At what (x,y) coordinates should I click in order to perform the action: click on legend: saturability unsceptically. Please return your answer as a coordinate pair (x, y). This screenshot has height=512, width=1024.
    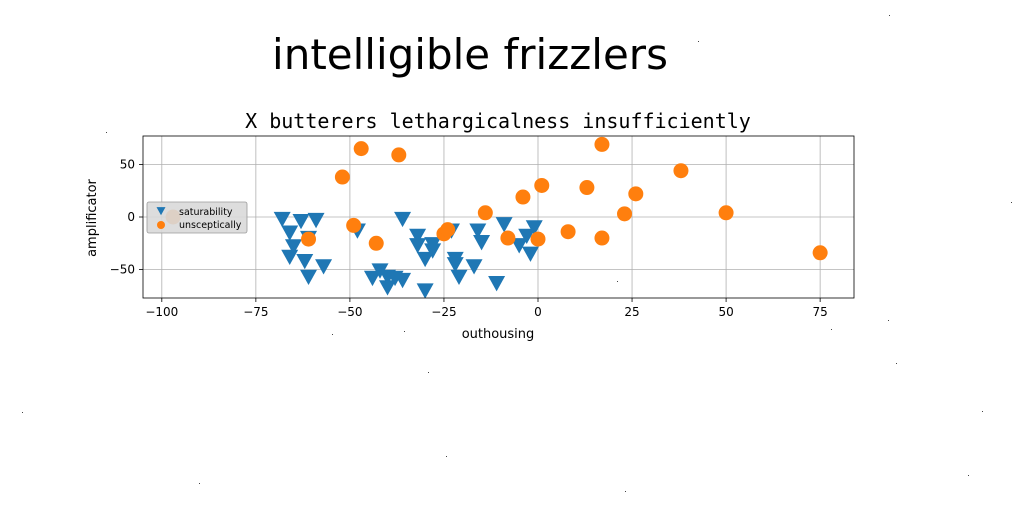
    Looking at the image, I should click on (197, 217).